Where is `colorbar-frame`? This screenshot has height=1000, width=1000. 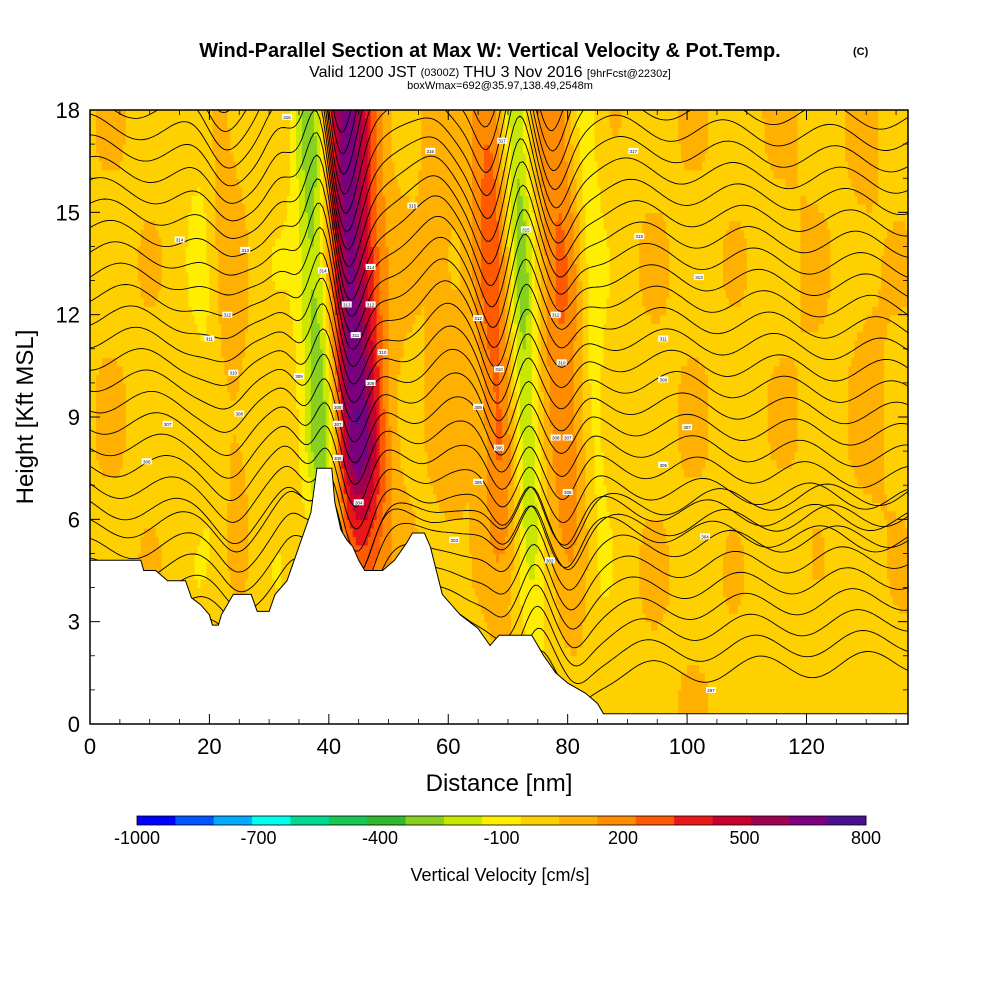 colorbar-frame is located at coordinates (501, 820).